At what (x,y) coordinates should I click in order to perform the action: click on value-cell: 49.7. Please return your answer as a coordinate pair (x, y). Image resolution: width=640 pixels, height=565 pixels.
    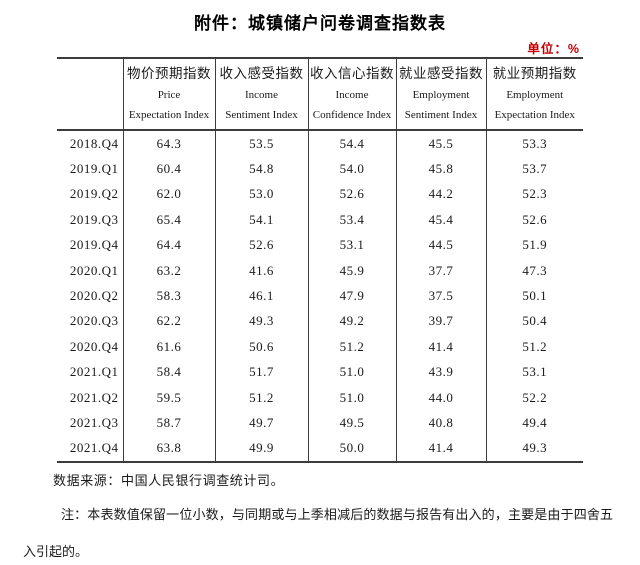
    Looking at the image, I should click on (262, 423).